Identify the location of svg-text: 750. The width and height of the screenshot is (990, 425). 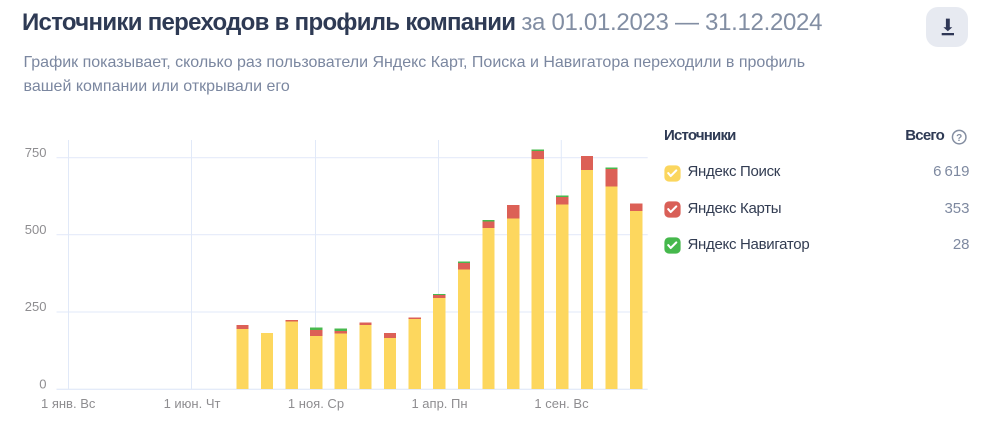
(36, 152).